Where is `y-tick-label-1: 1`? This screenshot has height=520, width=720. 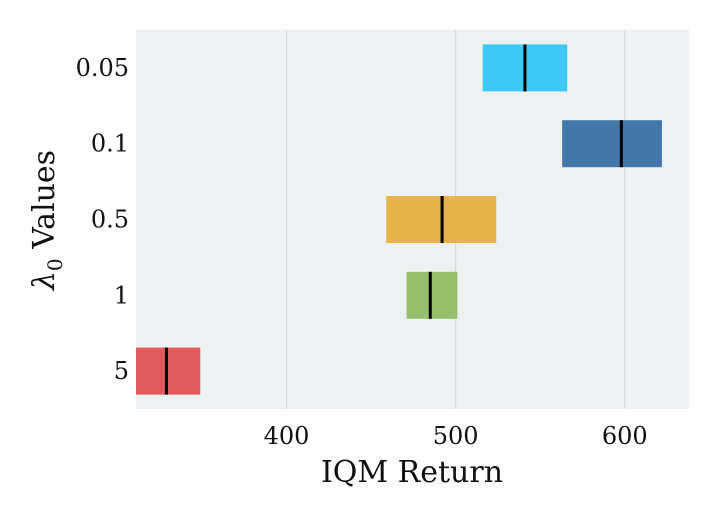 y-tick-label-1: 1 is located at coordinates (121, 295).